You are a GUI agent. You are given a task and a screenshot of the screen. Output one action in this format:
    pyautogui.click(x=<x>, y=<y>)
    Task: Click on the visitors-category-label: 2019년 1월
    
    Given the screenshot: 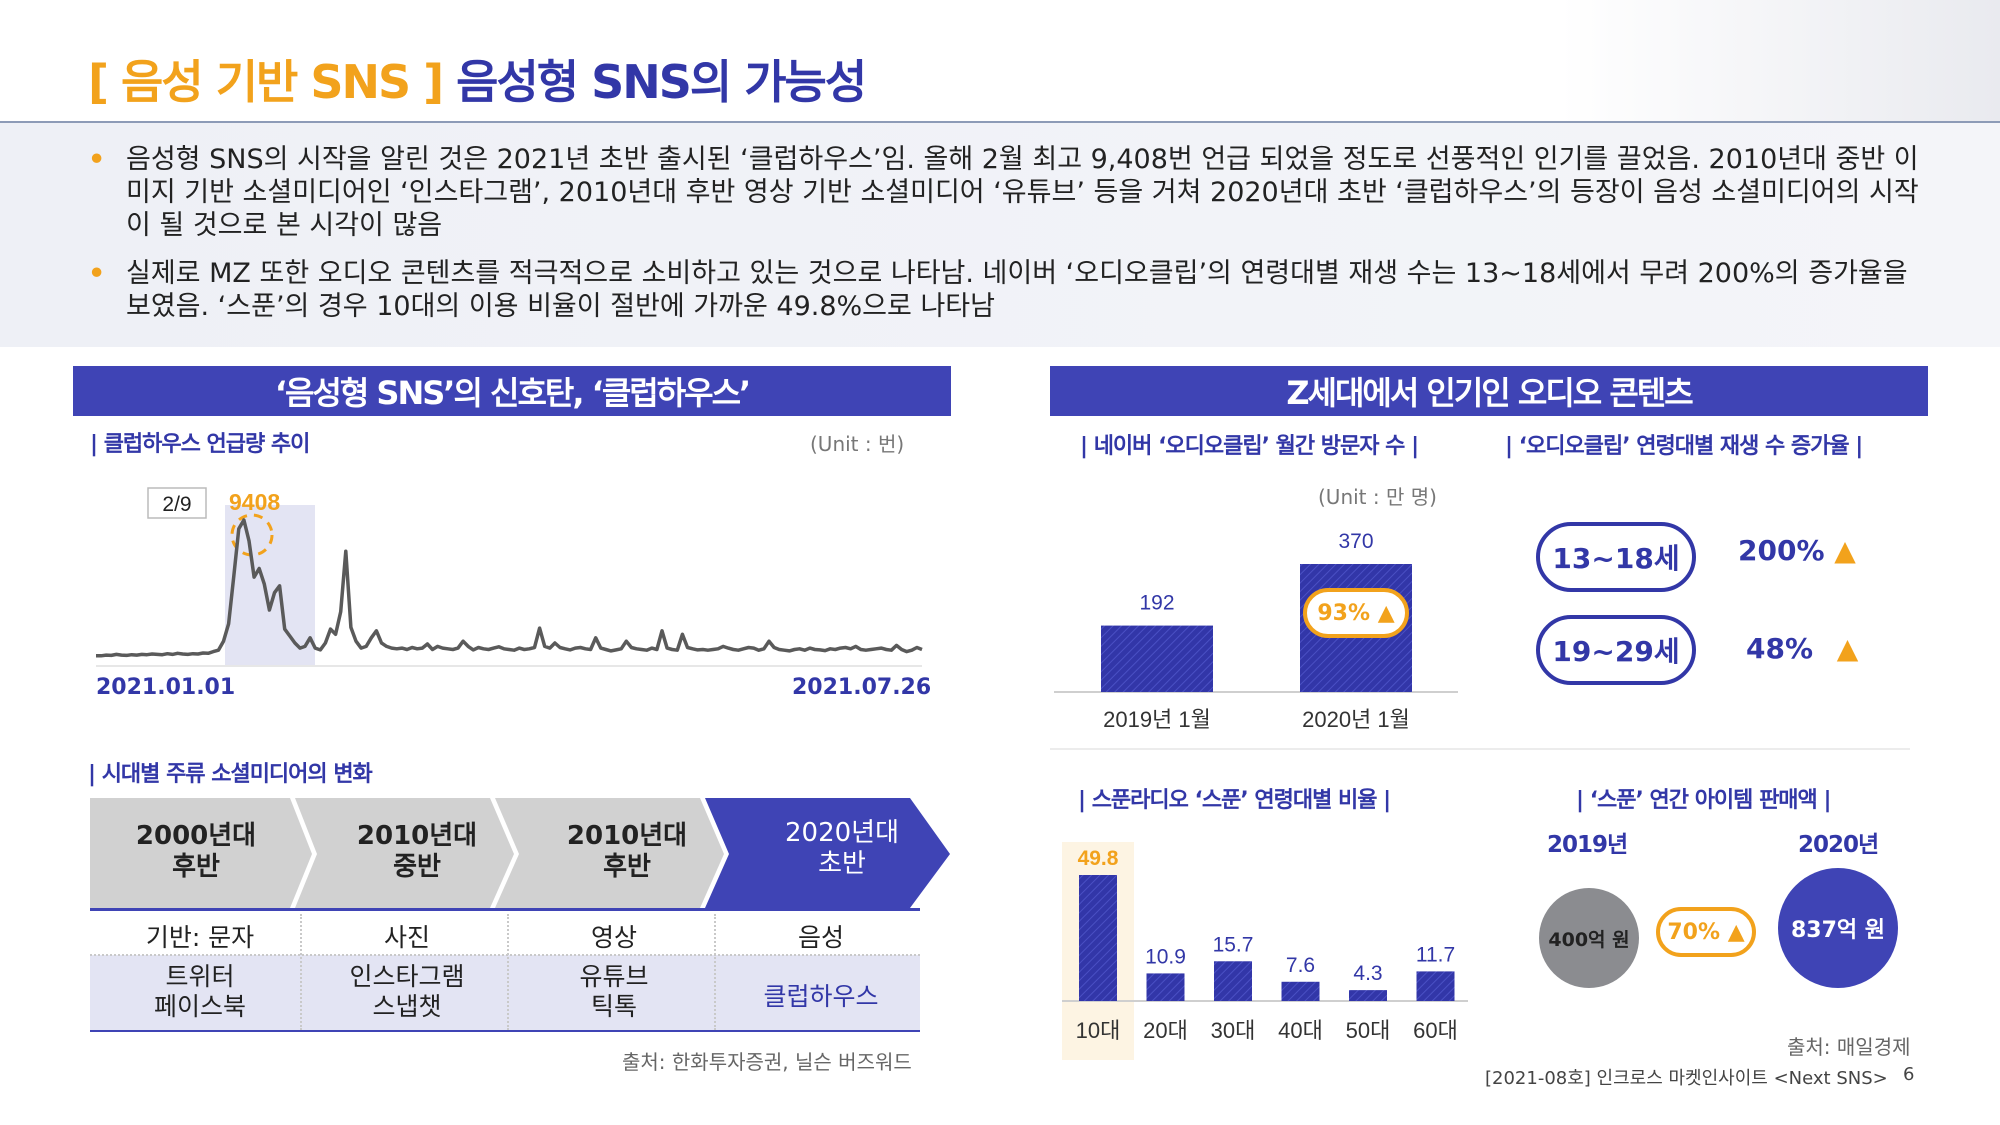 What is the action you would take?
    pyautogui.click(x=1157, y=719)
    